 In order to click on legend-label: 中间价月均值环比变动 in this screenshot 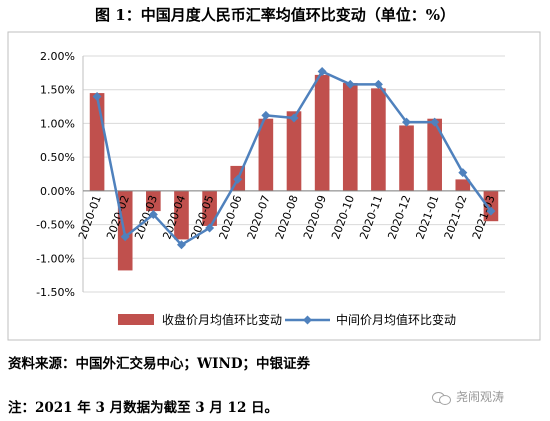, I will do `click(396, 319)`.